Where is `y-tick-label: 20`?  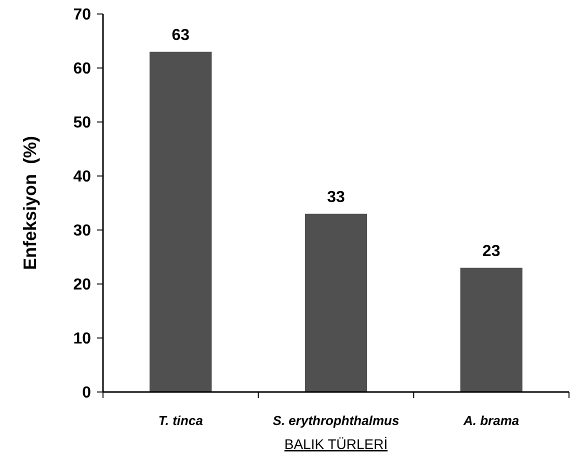
y-tick-label: 20 is located at coordinates (82, 285).